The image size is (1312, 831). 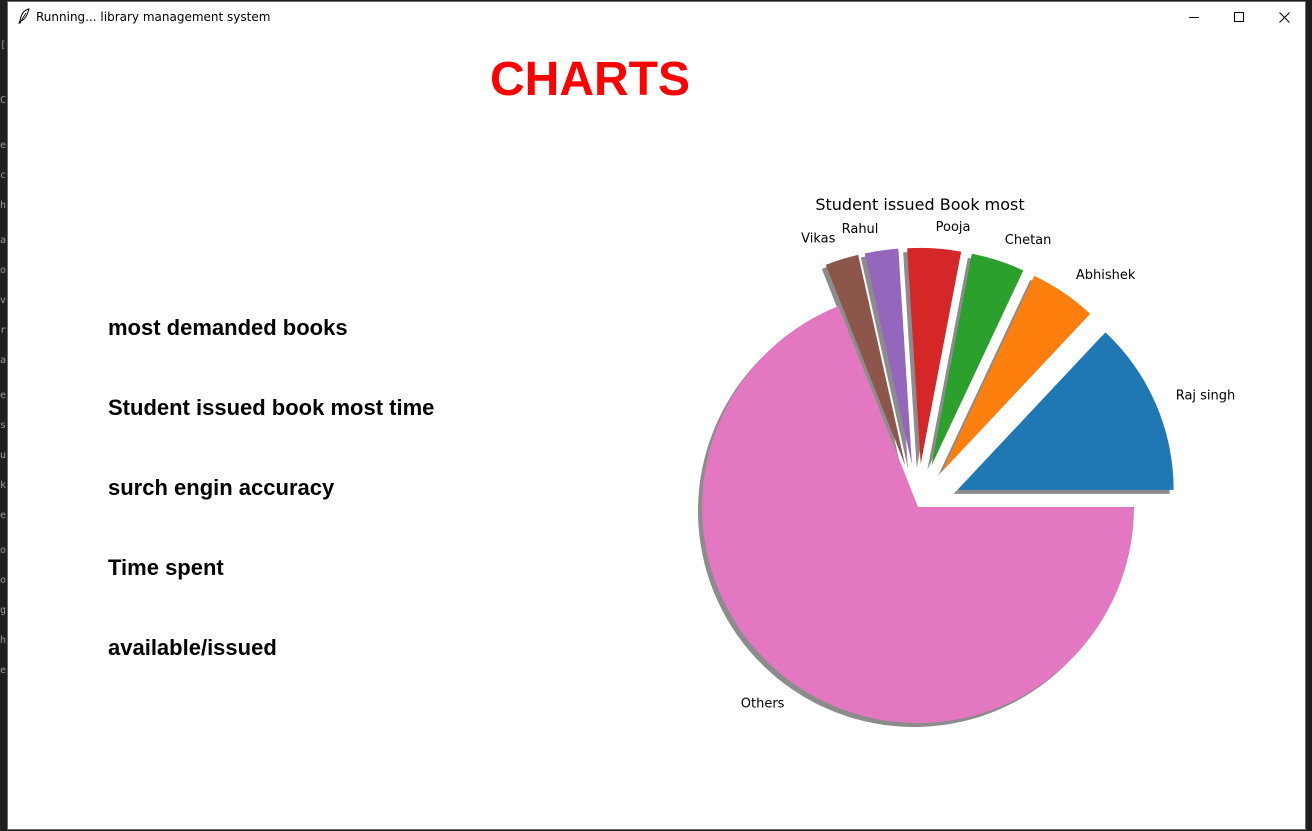 I want to click on pie-slice-chetan, so click(x=977, y=359).